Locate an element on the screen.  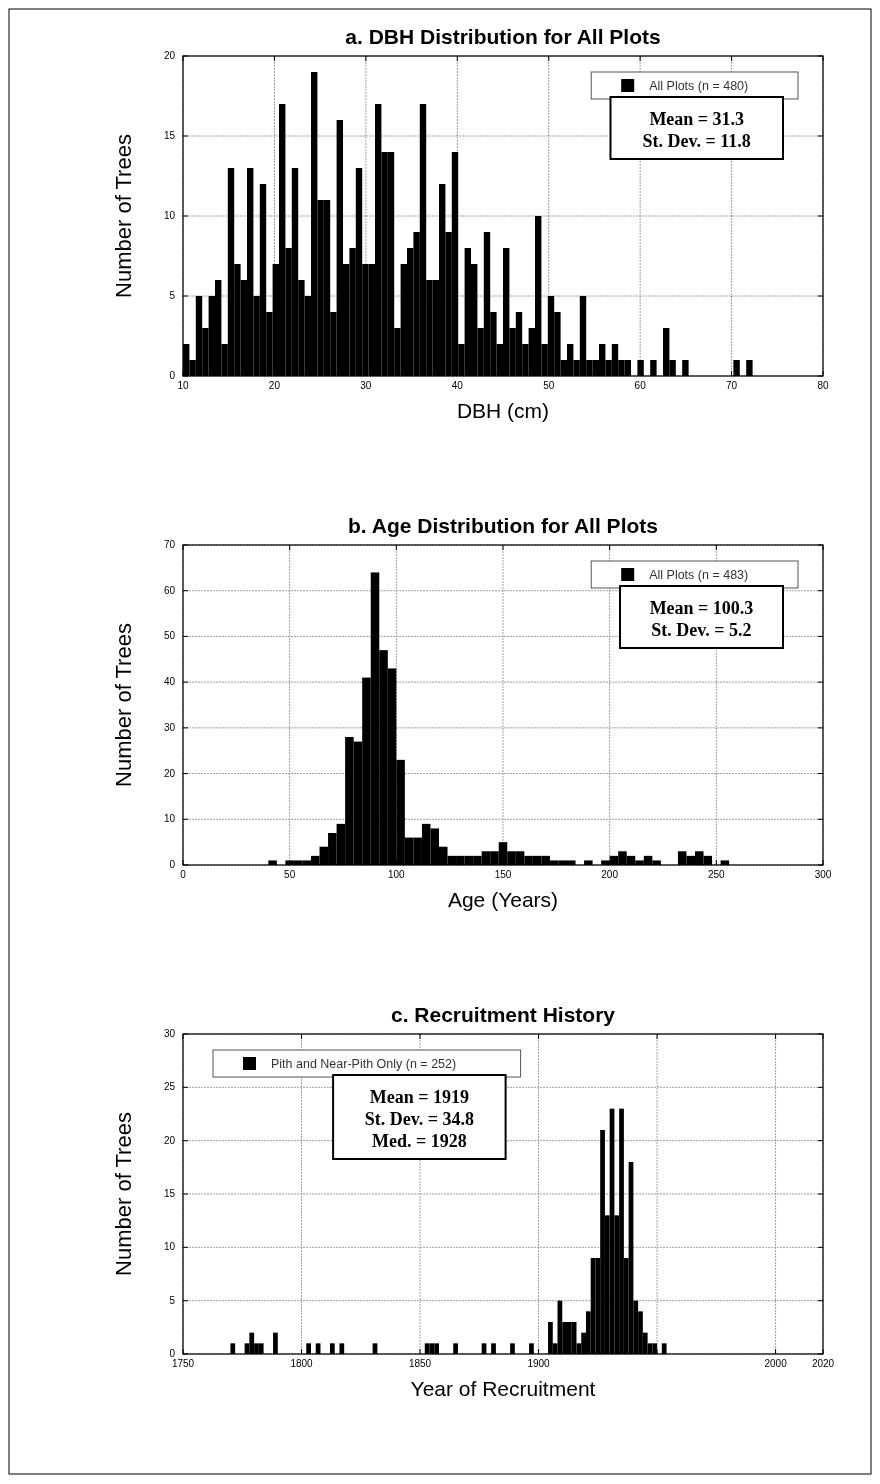
chart-title: c. Recruitment History is located at coordinates (503, 1014).